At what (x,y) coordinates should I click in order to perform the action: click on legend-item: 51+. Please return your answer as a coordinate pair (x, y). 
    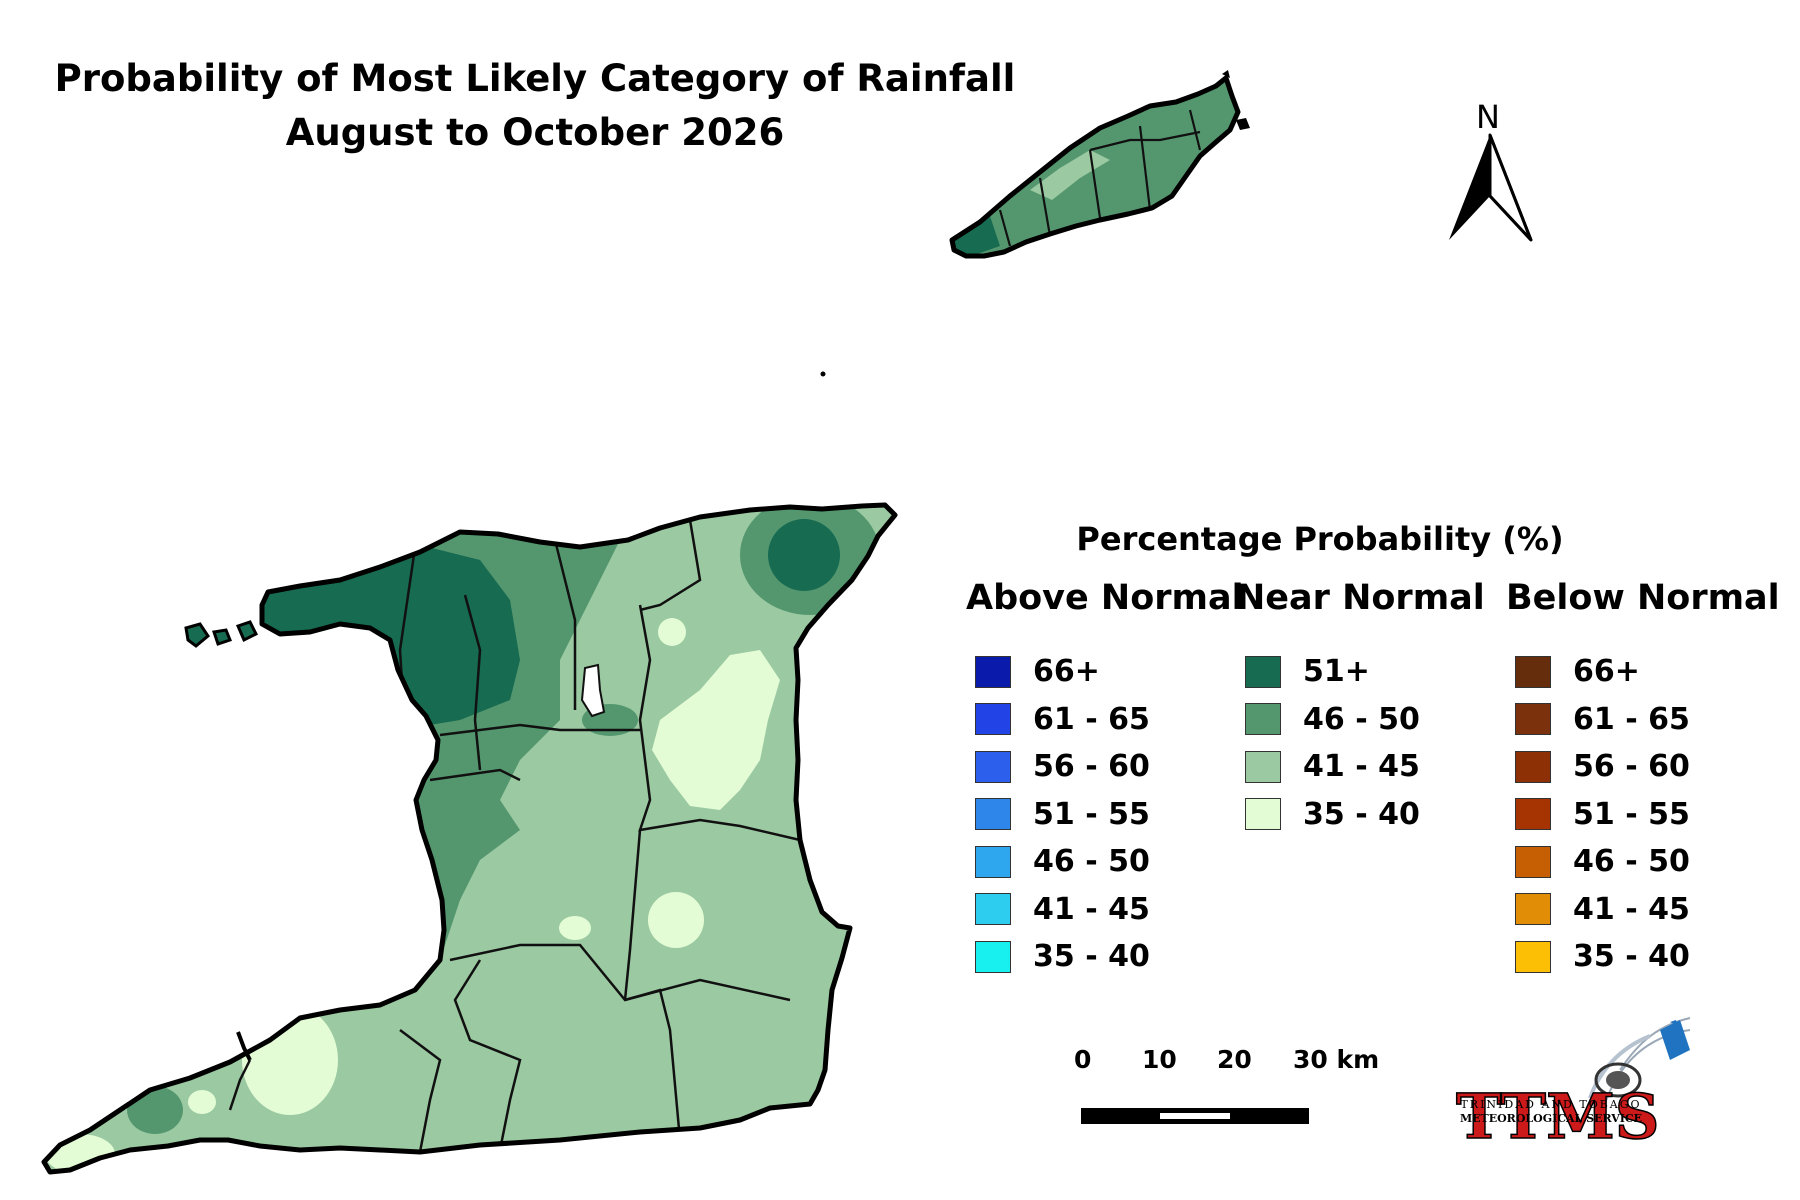
    Looking at the image, I should click on (1332, 672).